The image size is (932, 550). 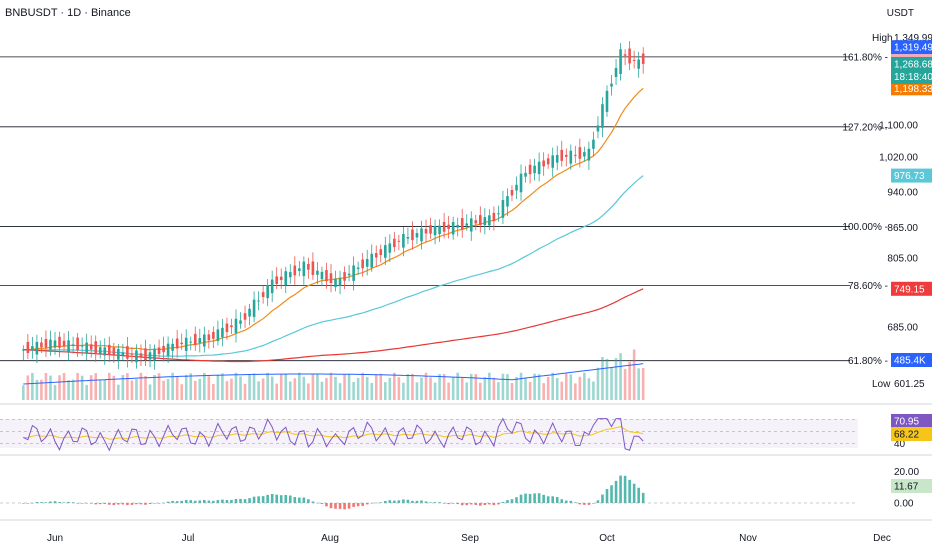 What do you see at coordinates (900, 13) in the screenshot?
I see `currency-label: USDT` at bounding box center [900, 13].